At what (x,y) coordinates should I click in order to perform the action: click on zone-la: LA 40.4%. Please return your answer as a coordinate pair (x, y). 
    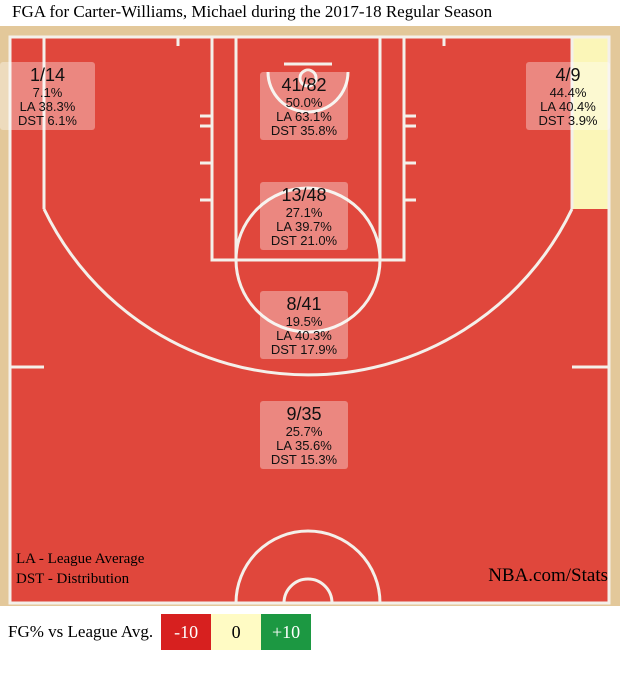
    Looking at the image, I should click on (568, 106).